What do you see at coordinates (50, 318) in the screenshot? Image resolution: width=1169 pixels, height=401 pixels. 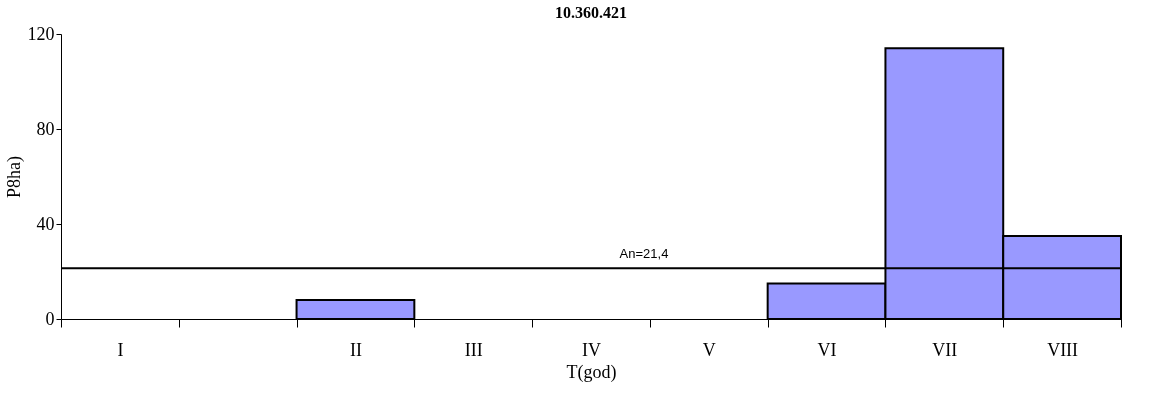 I see `y-tick-label: 0` at bounding box center [50, 318].